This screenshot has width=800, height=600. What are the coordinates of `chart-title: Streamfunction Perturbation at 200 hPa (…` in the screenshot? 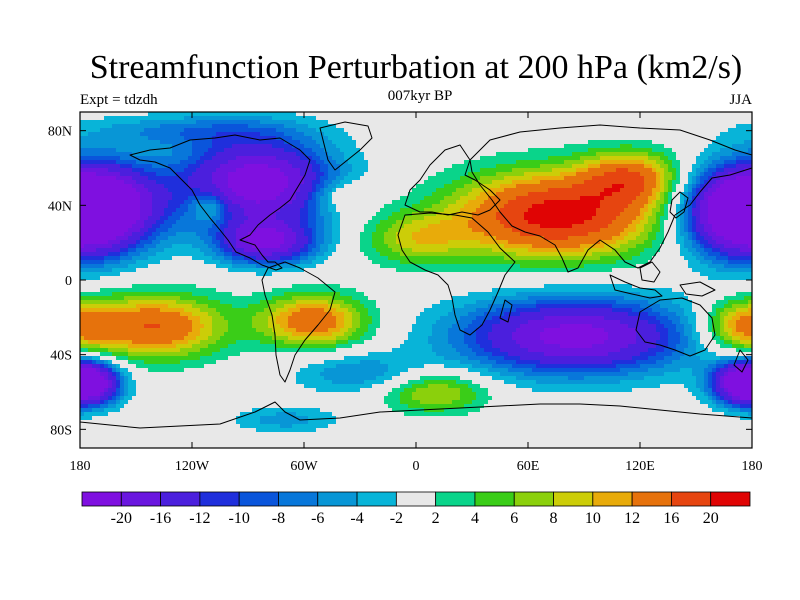 It's located at (416, 67).